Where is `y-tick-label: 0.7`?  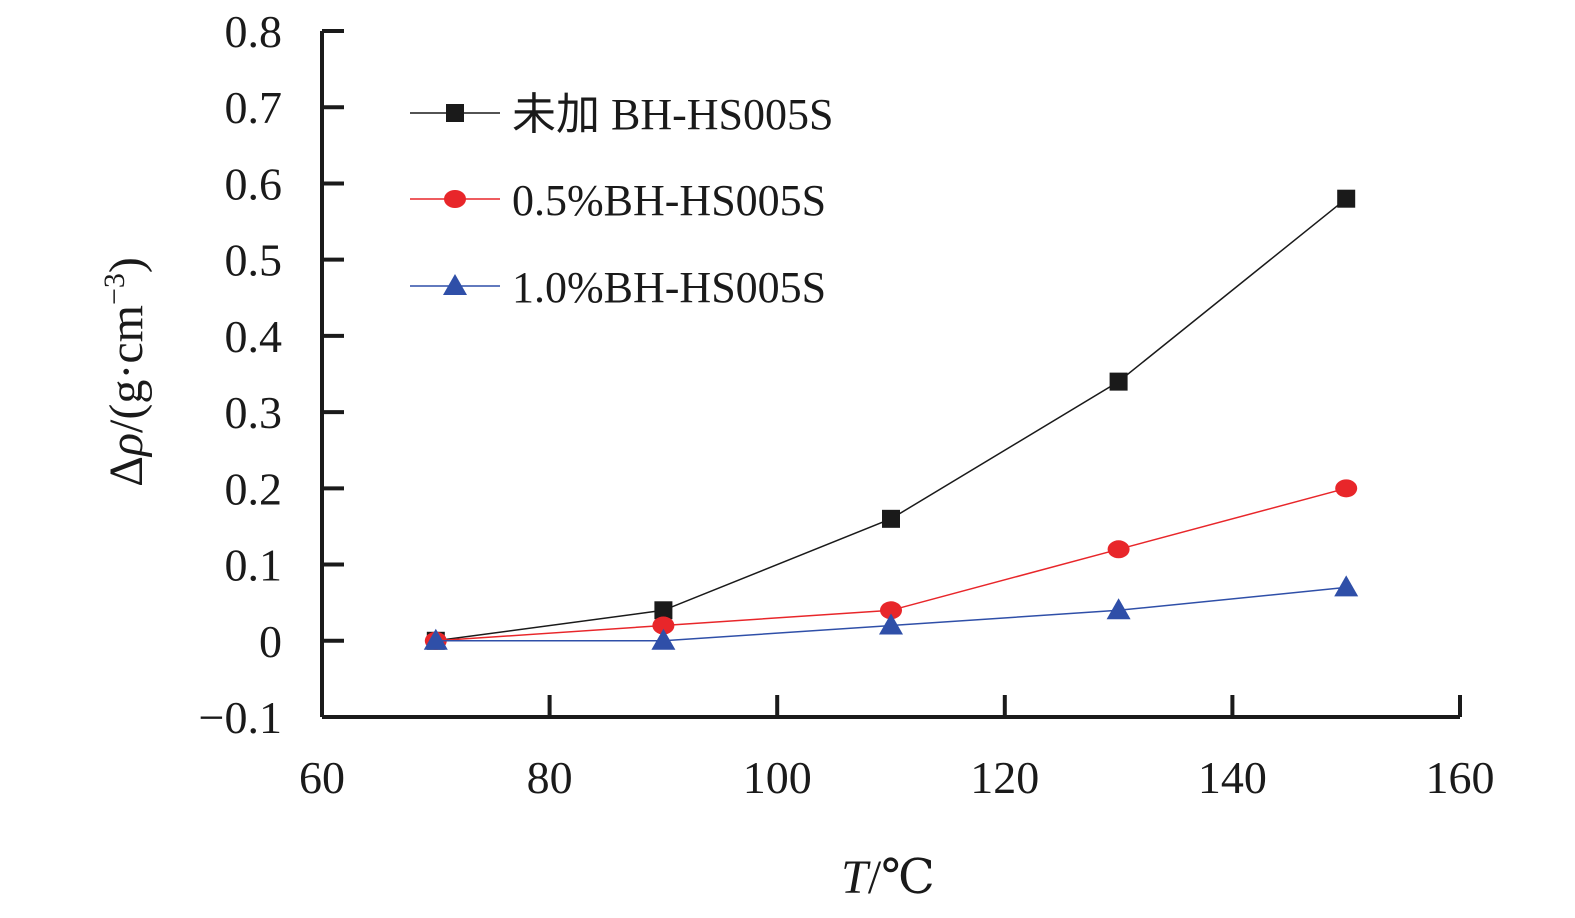 y-tick-label: 0.7 is located at coordinates (254, 107).